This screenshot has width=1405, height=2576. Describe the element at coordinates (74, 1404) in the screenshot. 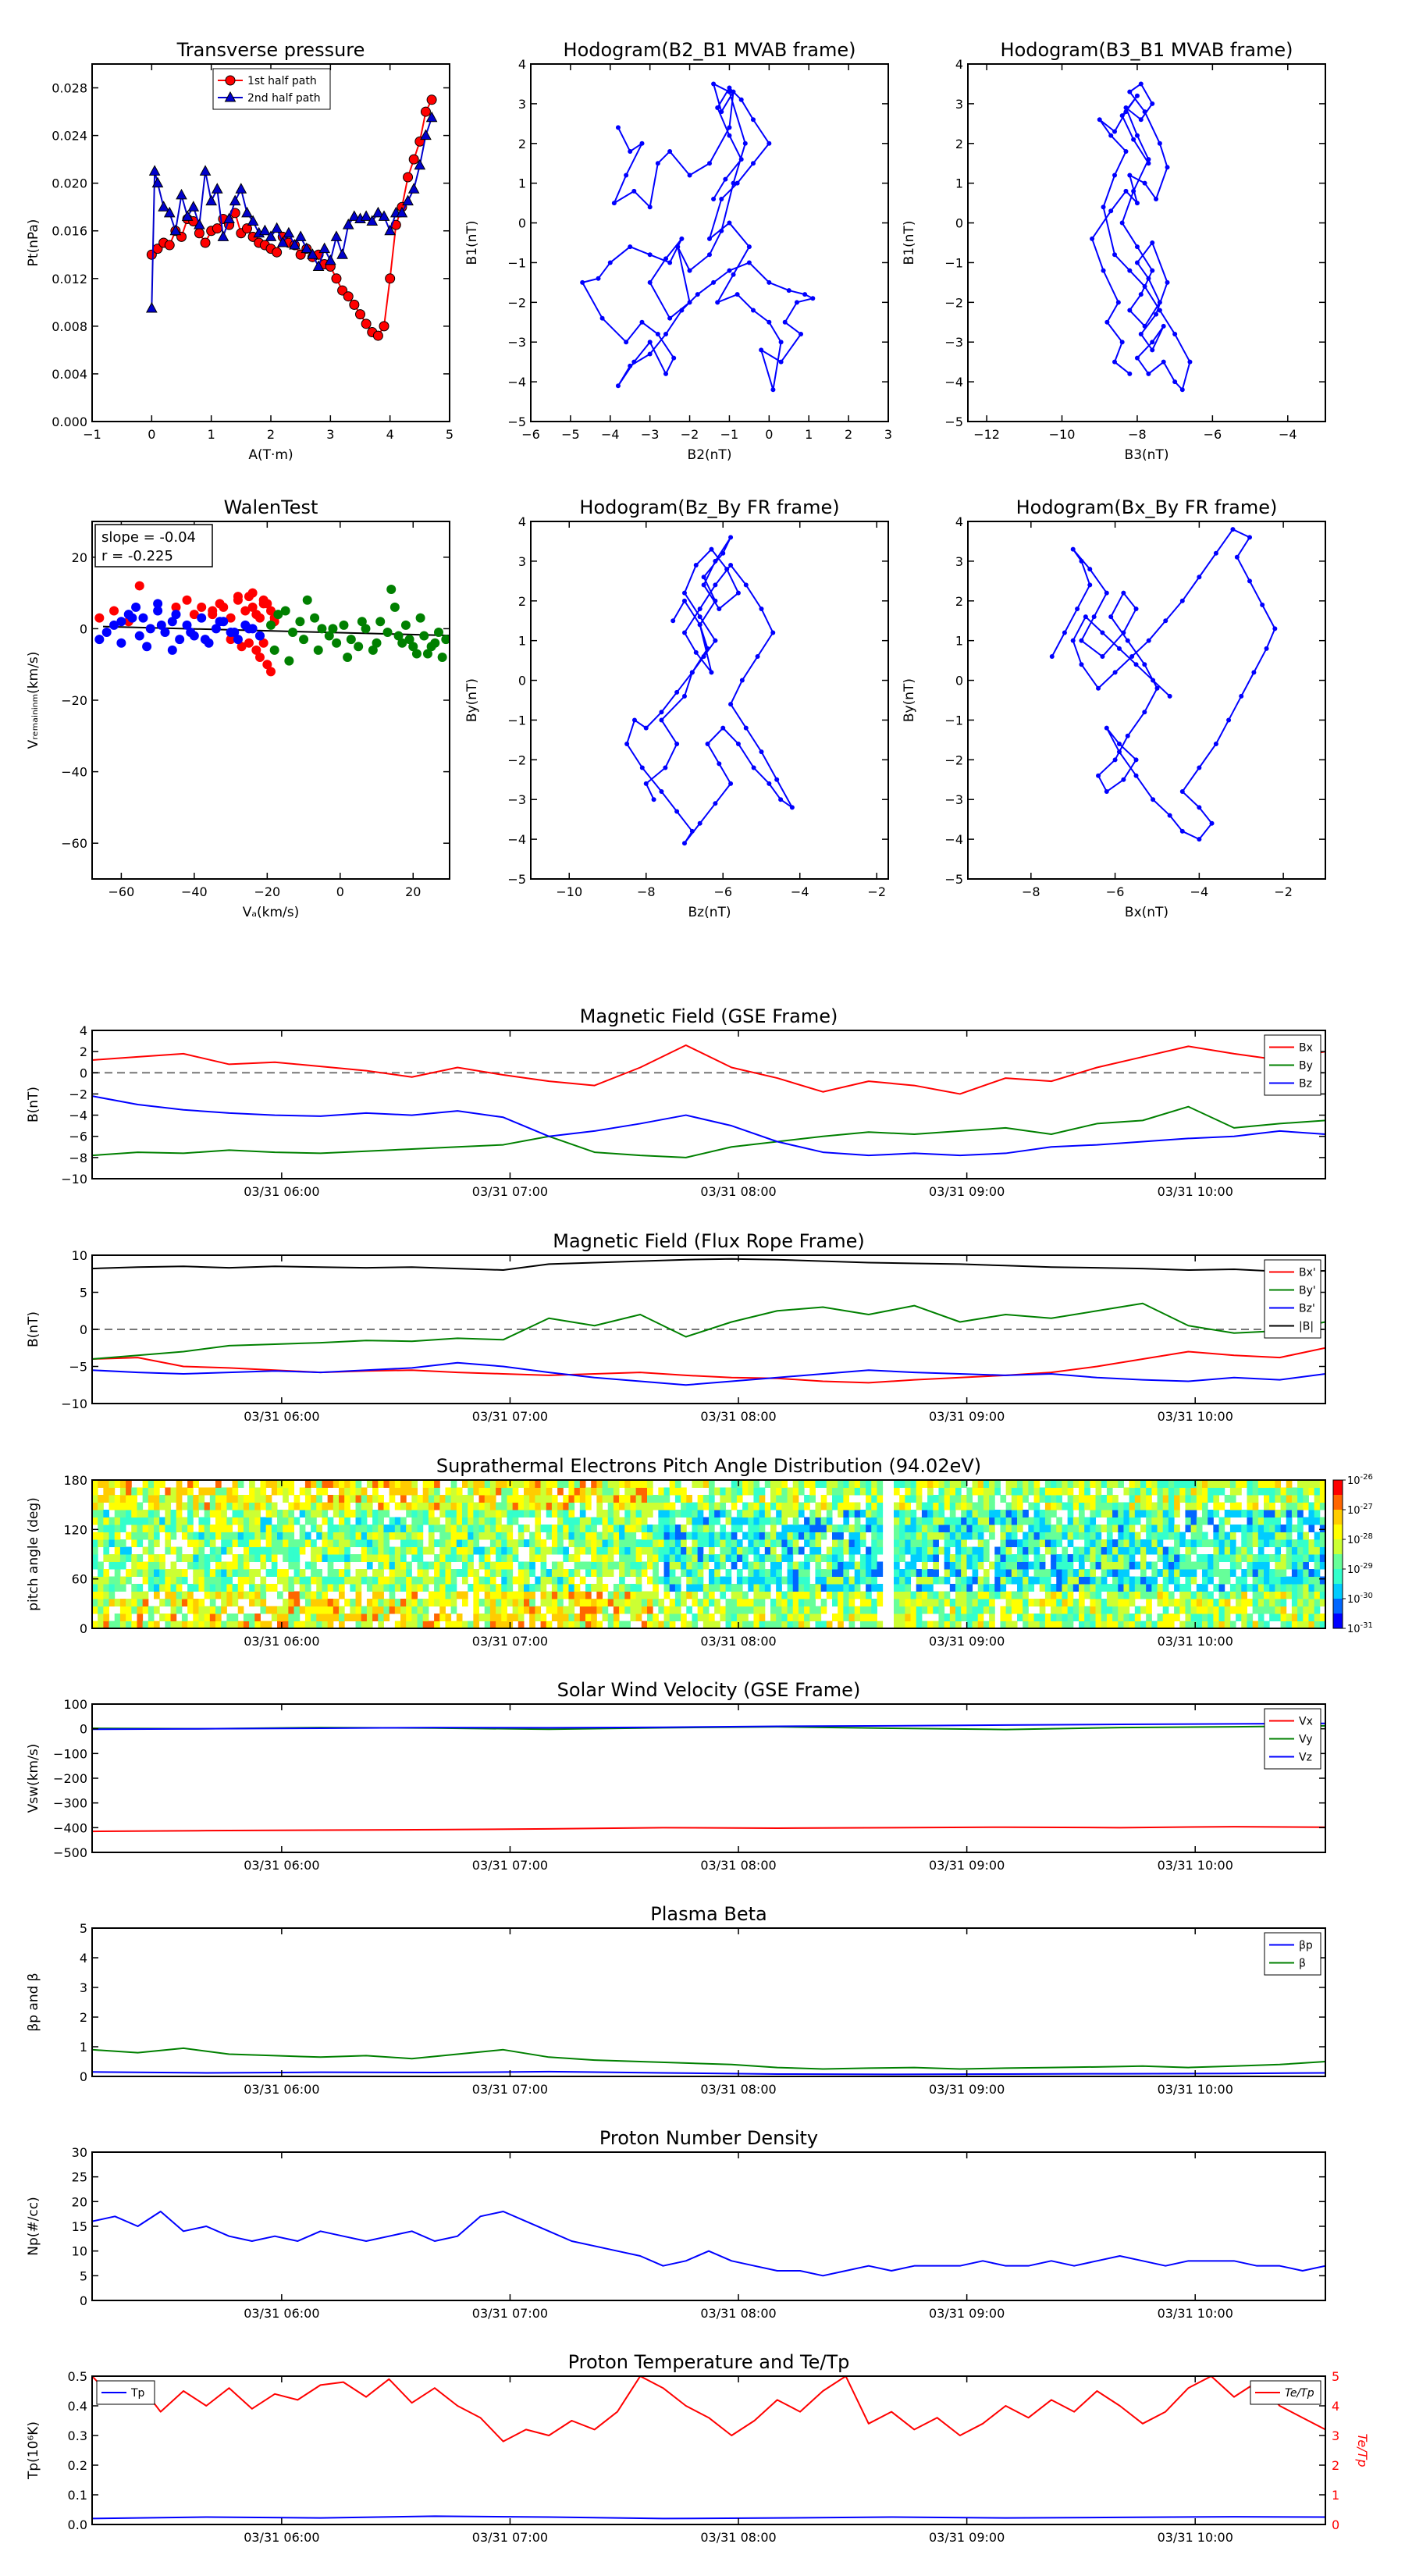

I see `y-tick-label: −10` at that location.